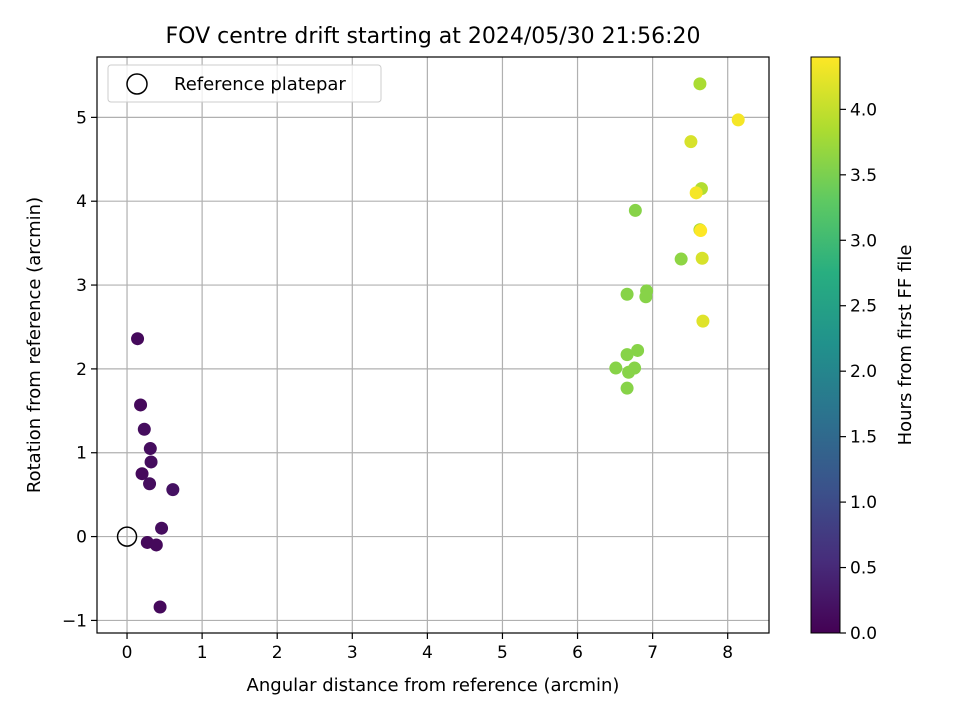 The image size is (960, 720). I want to click on y-axis-label: Rotation from reference (arcmin), so click(34, 345).